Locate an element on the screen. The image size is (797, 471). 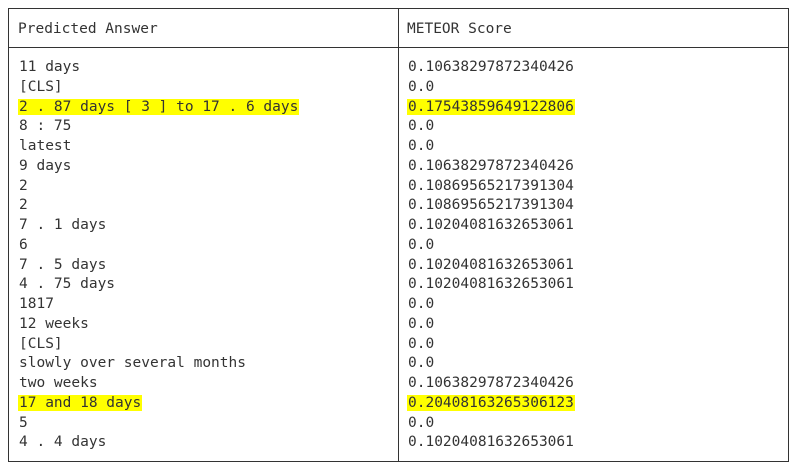
answer-text: 1817 is located at coordinates (36, 304).